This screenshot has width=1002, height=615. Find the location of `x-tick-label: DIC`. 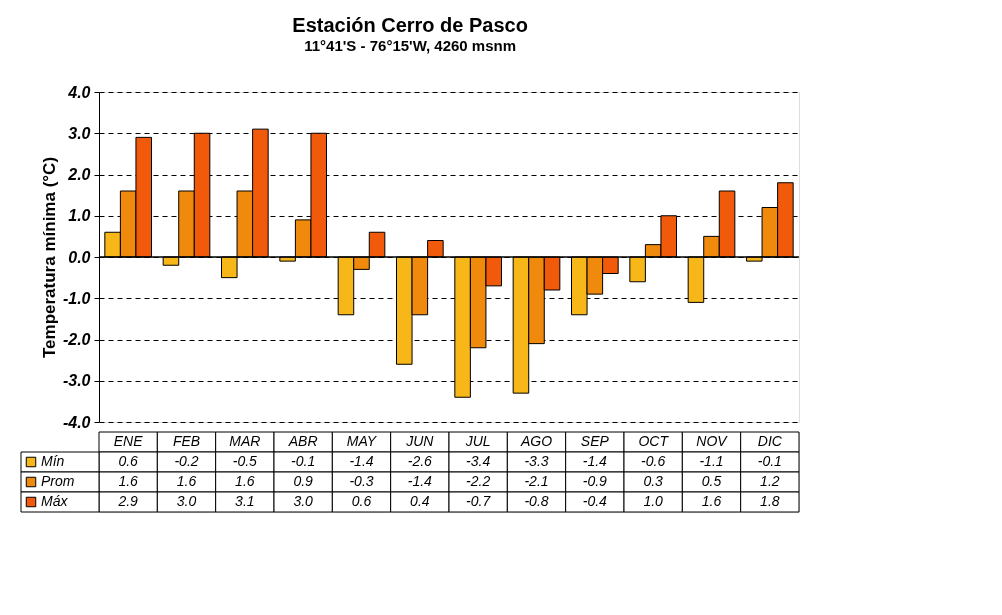

x-tick-label: DIC is located at coordinates (770, 441).